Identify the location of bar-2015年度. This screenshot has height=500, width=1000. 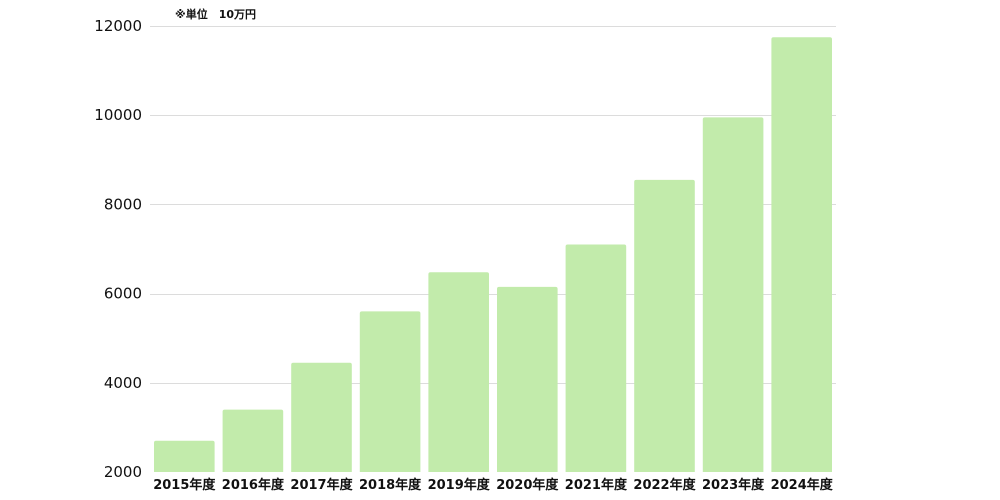
(184, 457).